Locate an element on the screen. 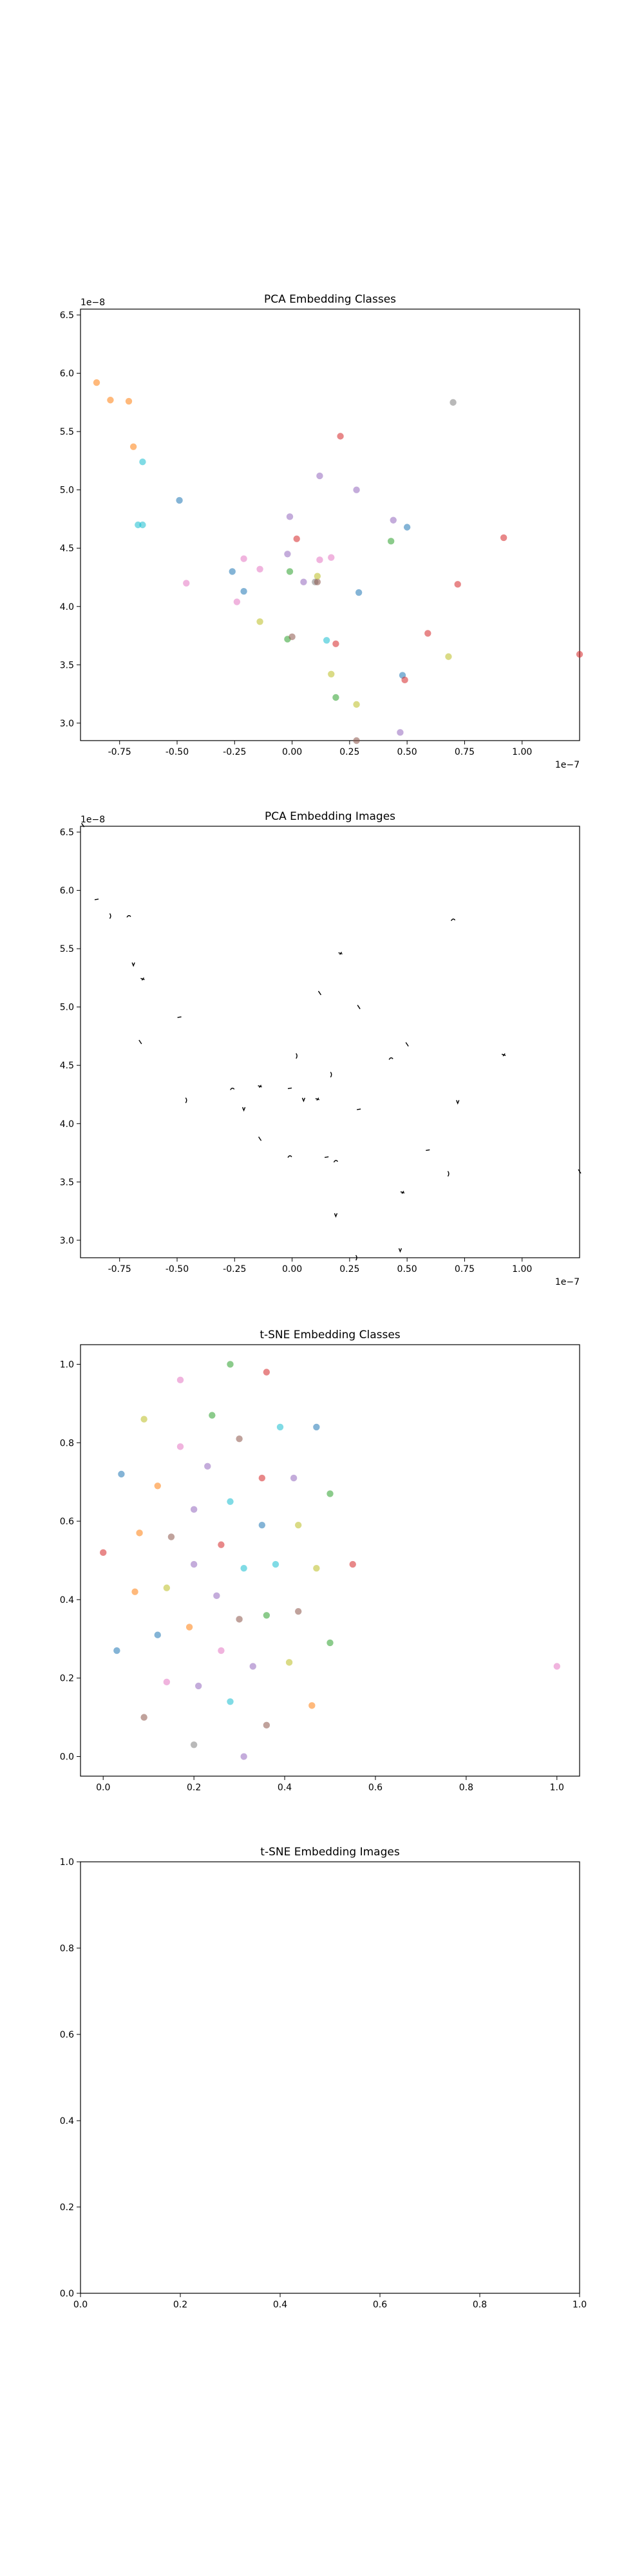 The image size is (644, 2576). x-tick-label: 0.25 is located at coordinates (349, 1269).